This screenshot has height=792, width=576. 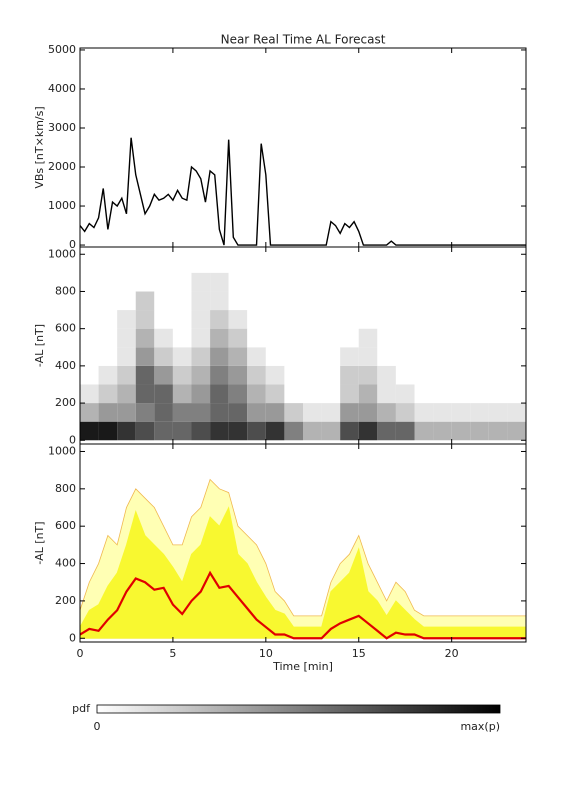 What do you see at coordinates (172, 653) in the screenshot?
I see `x-tick-label: 5` at bounding box center [172, 653].